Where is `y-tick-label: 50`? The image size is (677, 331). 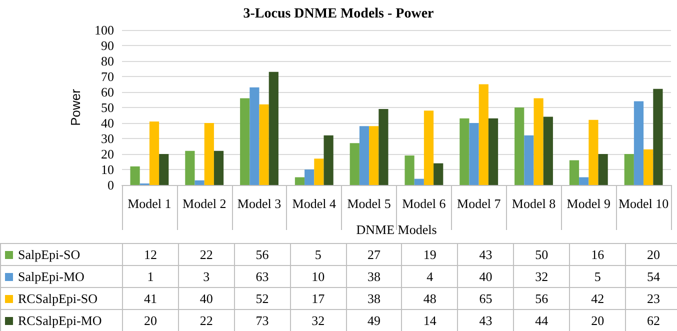
y-tick-label: 50 is located at coordinates (107, 107).